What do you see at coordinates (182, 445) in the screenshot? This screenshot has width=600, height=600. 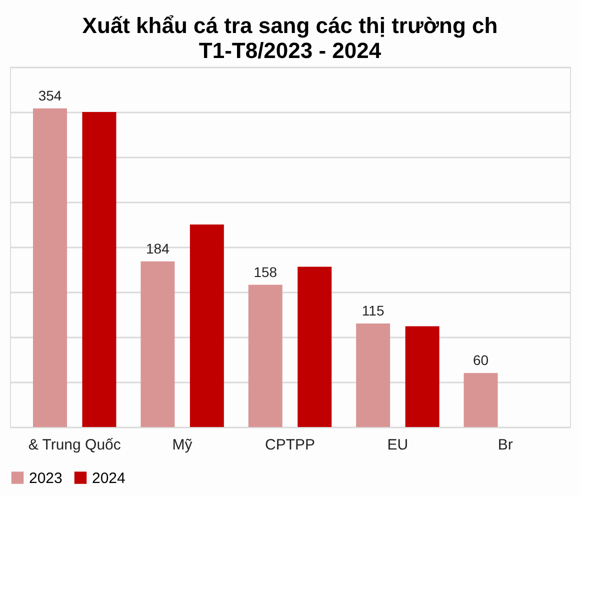 I see `x-tick-label: Mỹ` at bounding box center [182, 445].